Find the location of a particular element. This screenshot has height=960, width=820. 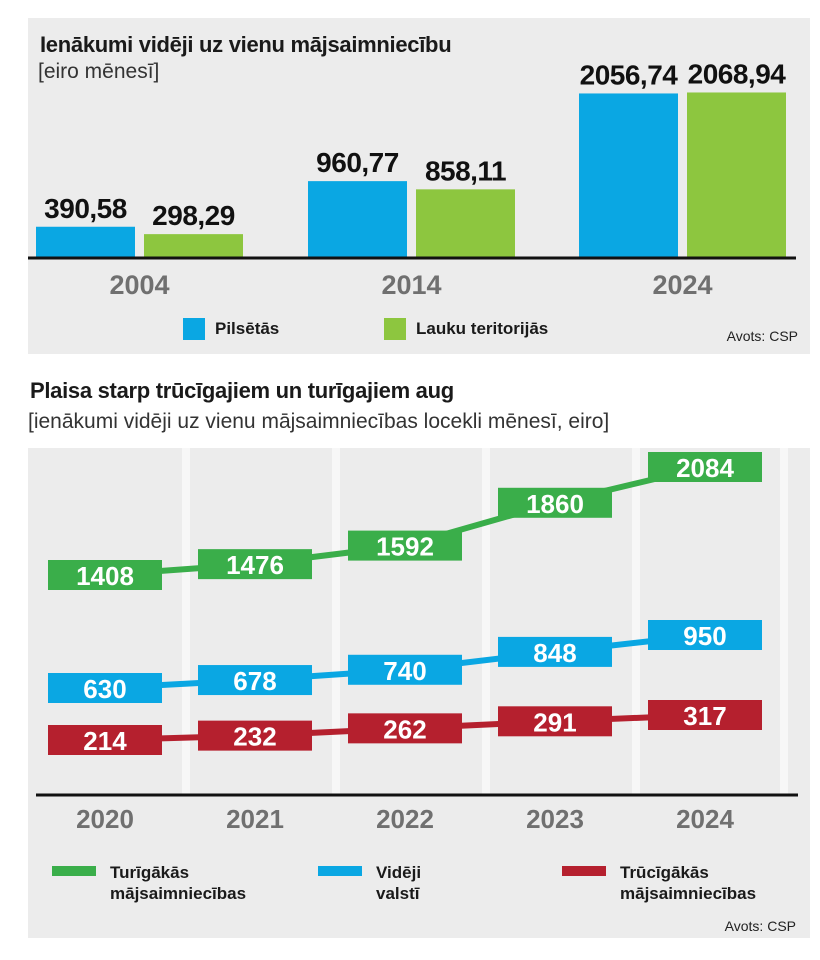

point-label-1-2020: 630 is located at coordinates (104, 689).